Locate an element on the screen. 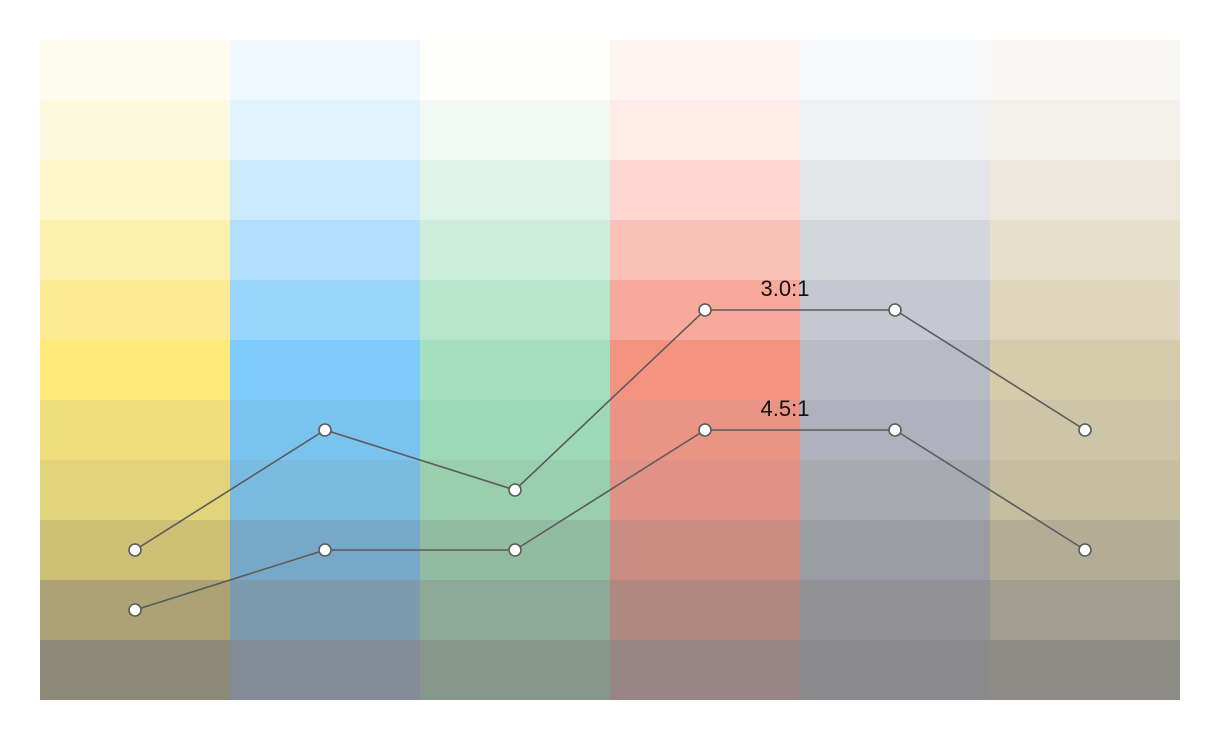 The height and width of the screenshot is (740, 1220). palette-column-green is located at coordinates (515, 370).